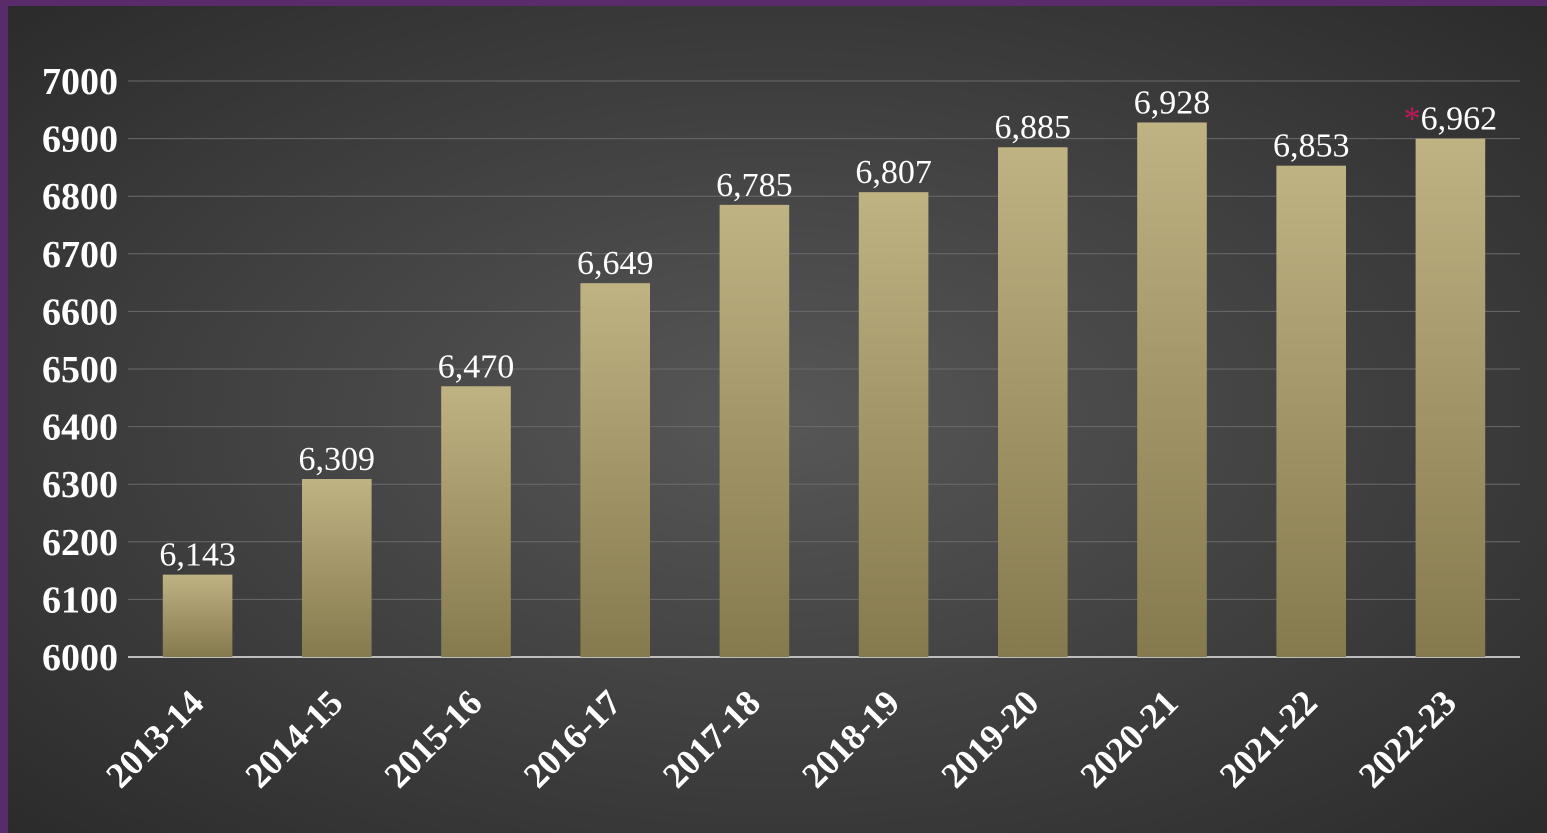 This screenshot has width=1547, height=833. What do you see at coordinates (293, 738) in the screenshot?
I see `x-tick-label: 2014-15` at bounding box center [293, 738].